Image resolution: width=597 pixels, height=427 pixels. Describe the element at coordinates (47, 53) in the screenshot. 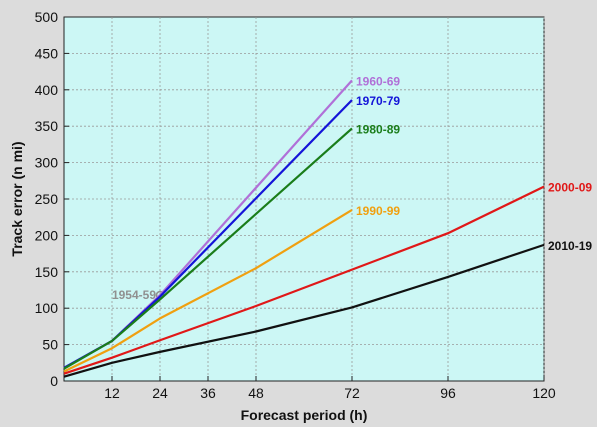

I see `y-tick-label: 450` at that location.